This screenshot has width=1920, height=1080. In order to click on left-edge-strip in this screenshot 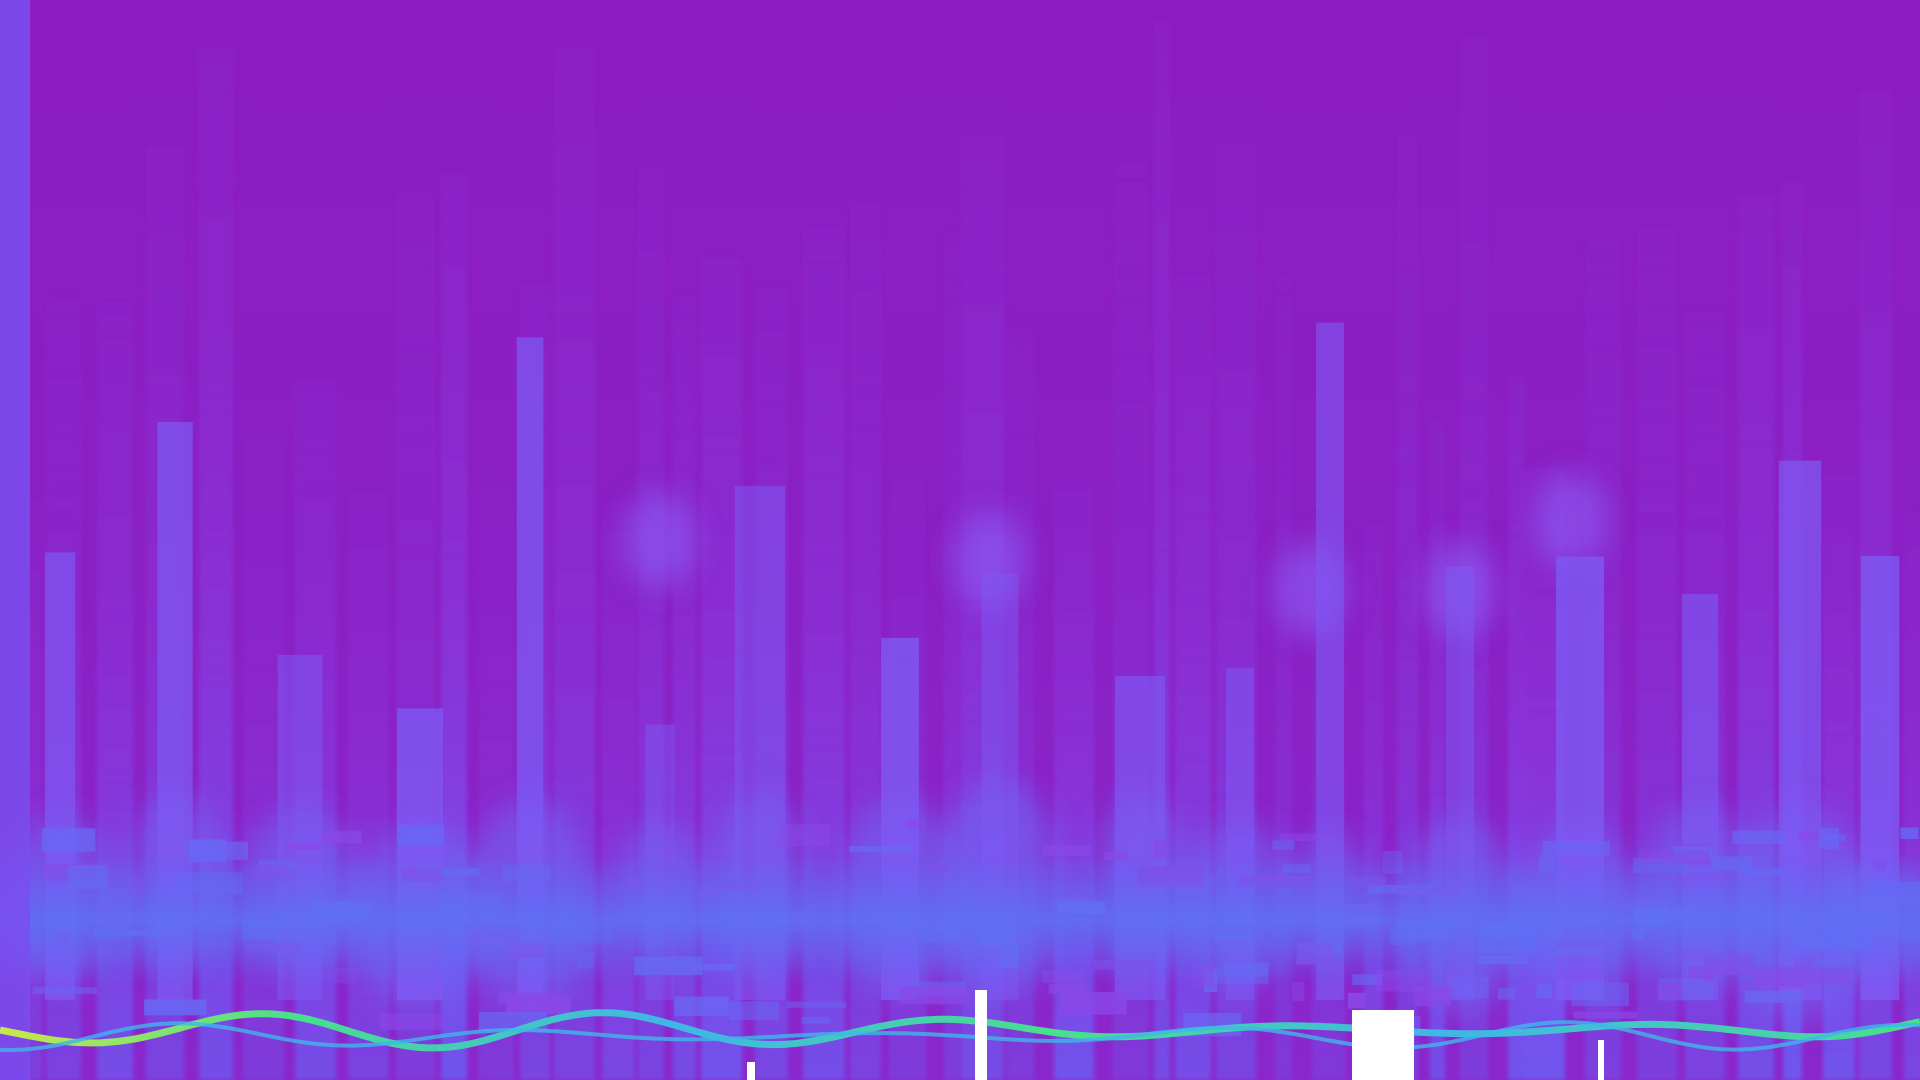, I will do `click(15, 540)`.